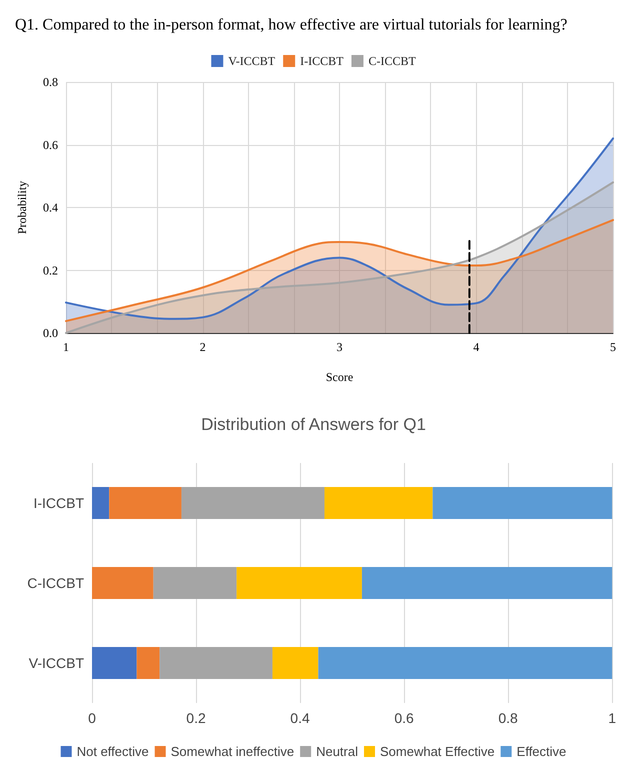 This screenshot has height=772, width=627. Describe the element at coordinates (252, 61) in the screenshot. I see `legend-label: V-ICCBT` at that location.